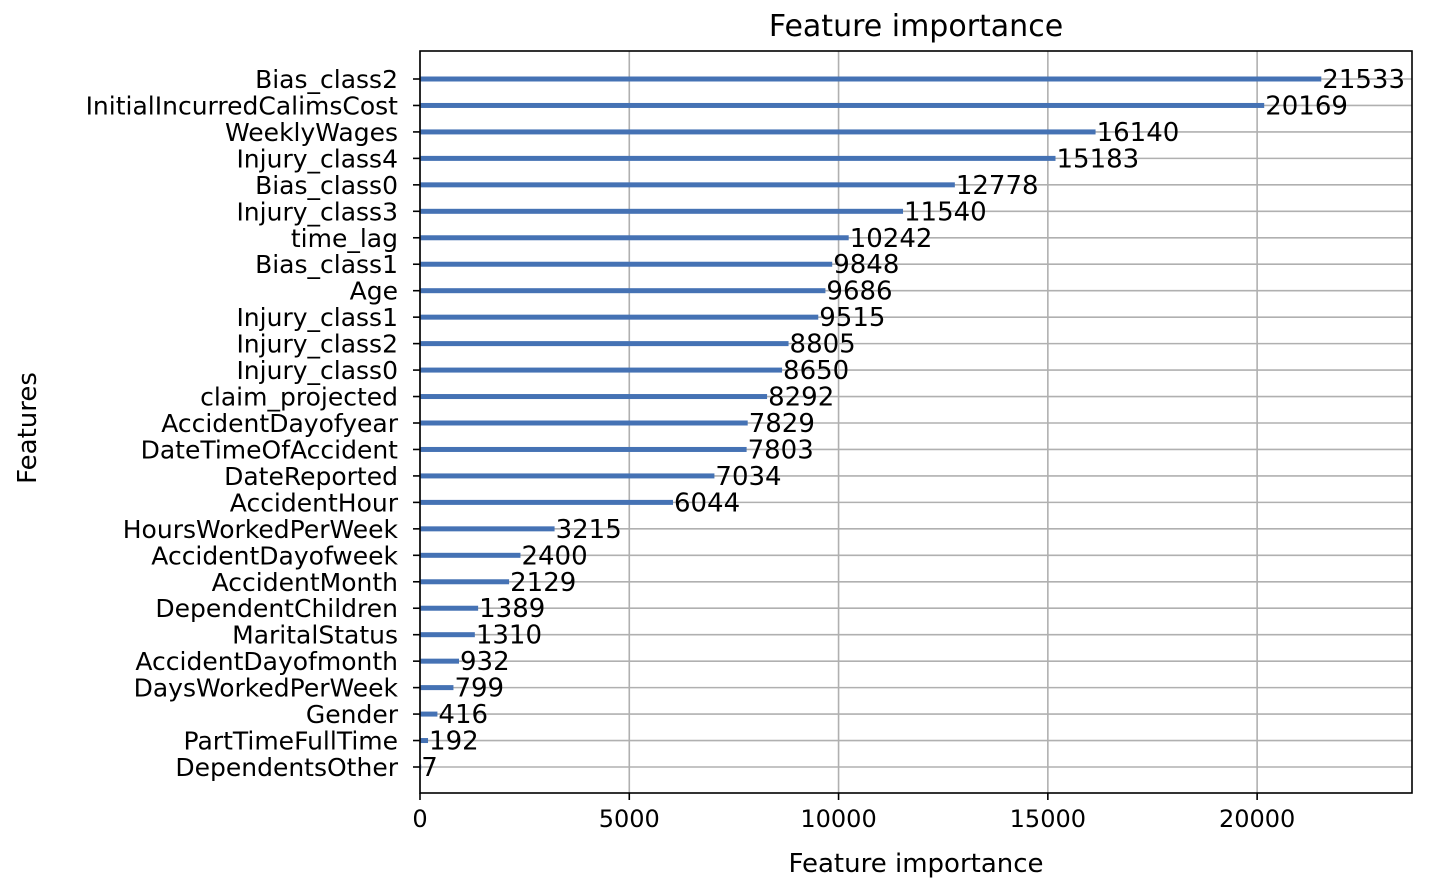  What do you see at coordinates (311, 476) in the screenshot?
I see `y-tick-label: DateReported` at bounding box center [311, 476].